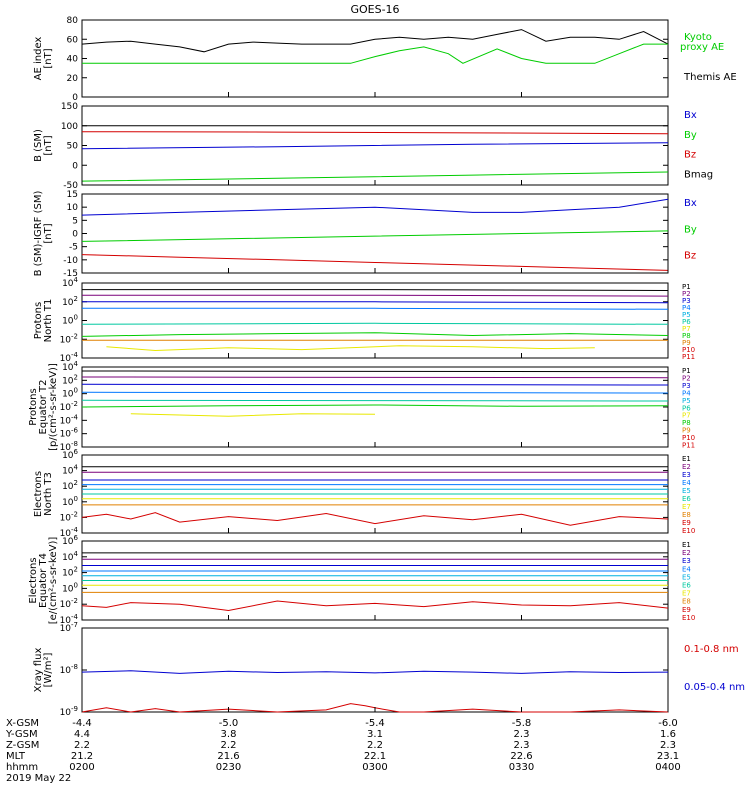  What do you see at coordinates (686, 545) in the screenshot?
I see `legend-item: E1` at bounding box center [686, 545].